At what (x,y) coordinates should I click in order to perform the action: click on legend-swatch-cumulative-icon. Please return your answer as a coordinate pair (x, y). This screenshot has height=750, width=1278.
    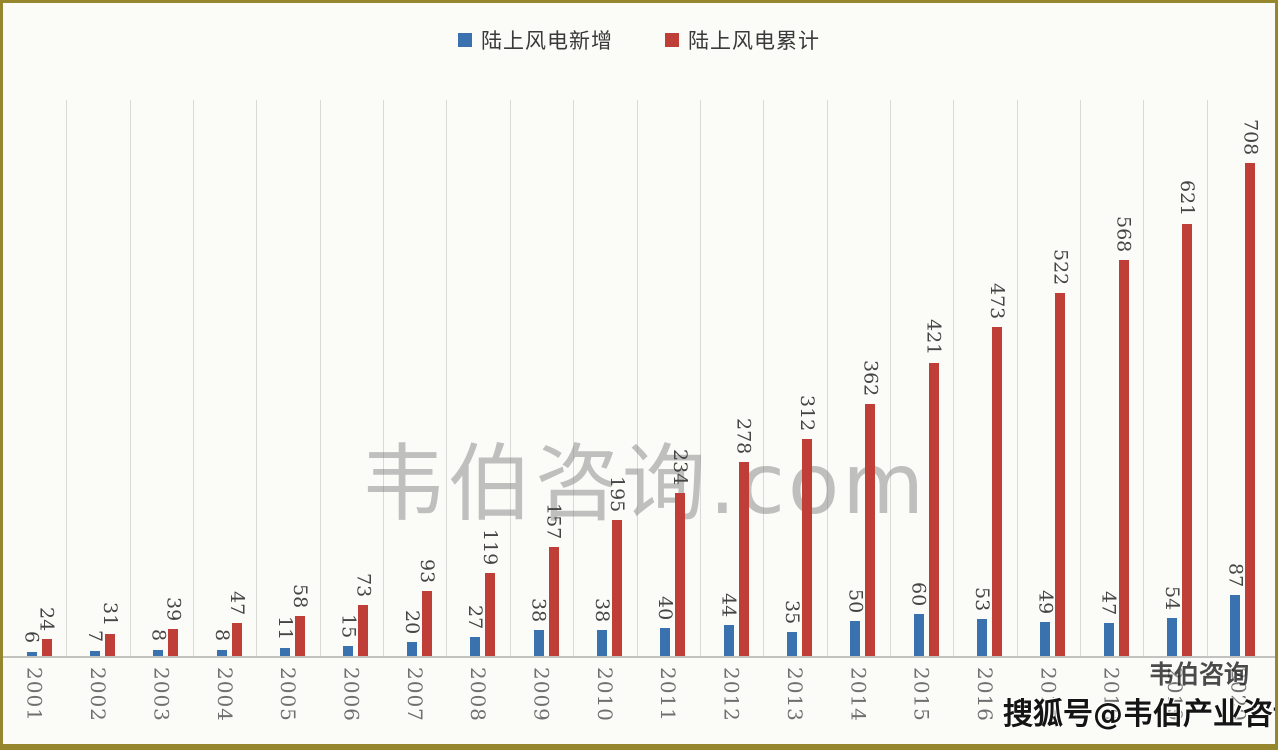
    Looking at the image, I should click on (672, 40).